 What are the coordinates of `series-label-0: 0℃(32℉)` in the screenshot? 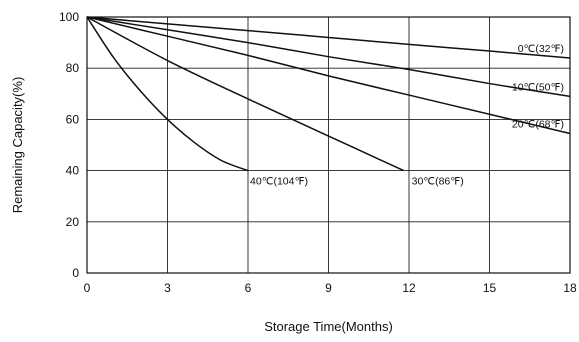 It's located at (541, 49).